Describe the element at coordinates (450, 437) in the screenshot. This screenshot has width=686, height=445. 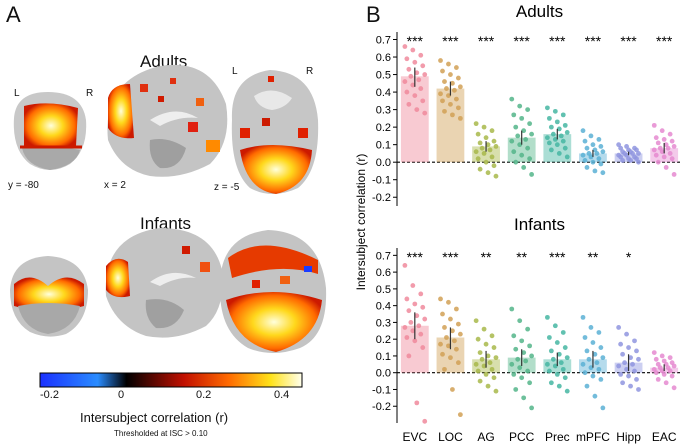
I see `x-tick-label-loc: LOC` at that location.